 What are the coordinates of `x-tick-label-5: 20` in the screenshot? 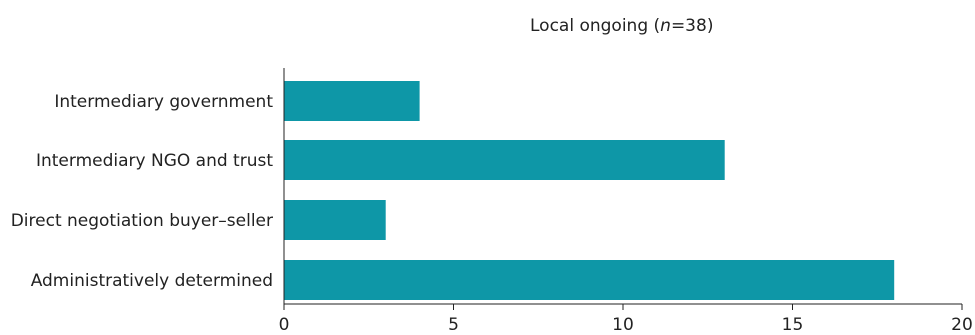 It's located at (962, 325).